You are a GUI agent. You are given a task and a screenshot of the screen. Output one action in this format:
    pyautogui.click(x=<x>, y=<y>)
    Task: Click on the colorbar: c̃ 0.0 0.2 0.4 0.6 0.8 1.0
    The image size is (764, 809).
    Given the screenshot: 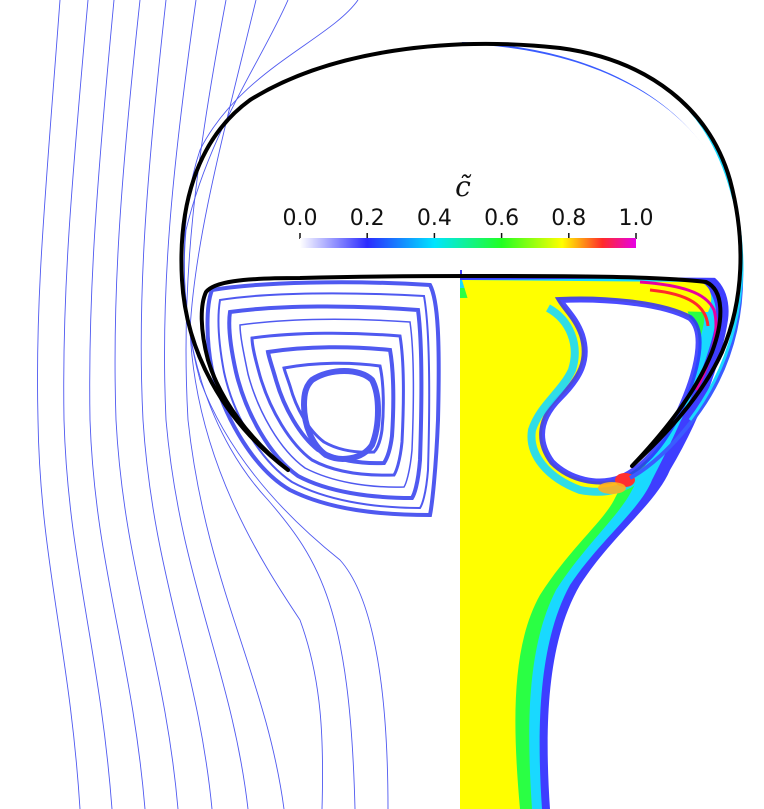 What is the action you would take?
    pyautogui.click(x=468, y=209)
    